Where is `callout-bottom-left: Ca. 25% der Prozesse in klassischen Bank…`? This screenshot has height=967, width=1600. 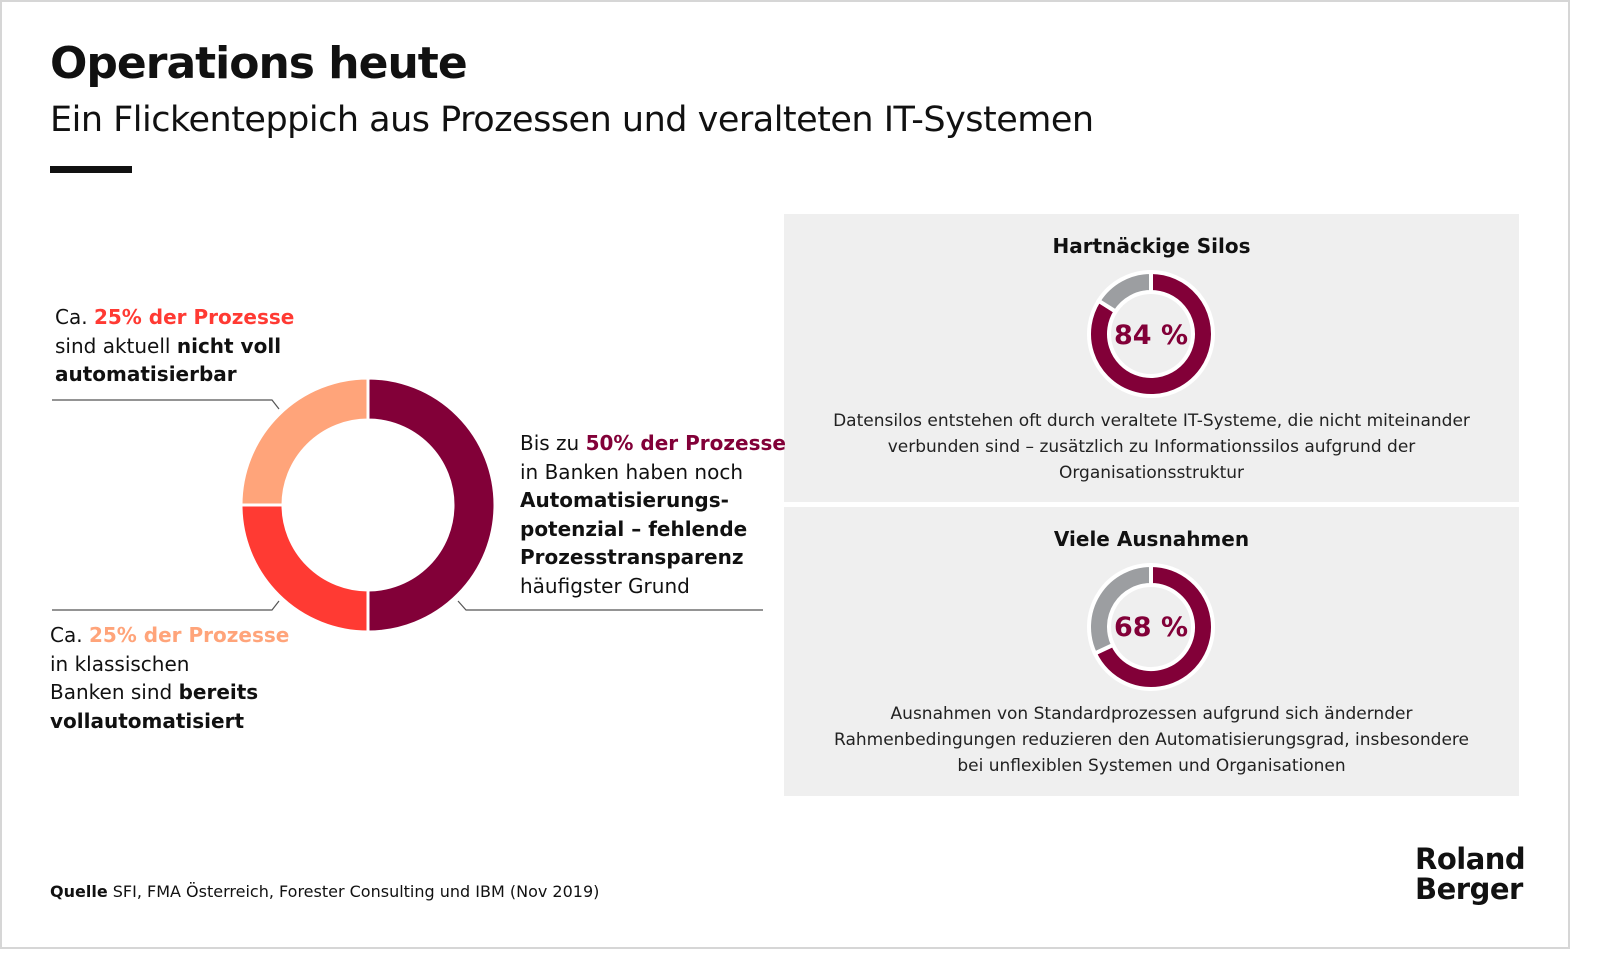
callout-bottom-left: Ca. 25% der Prozesse in klassischen Bank… is located at coordinates (170, 678).